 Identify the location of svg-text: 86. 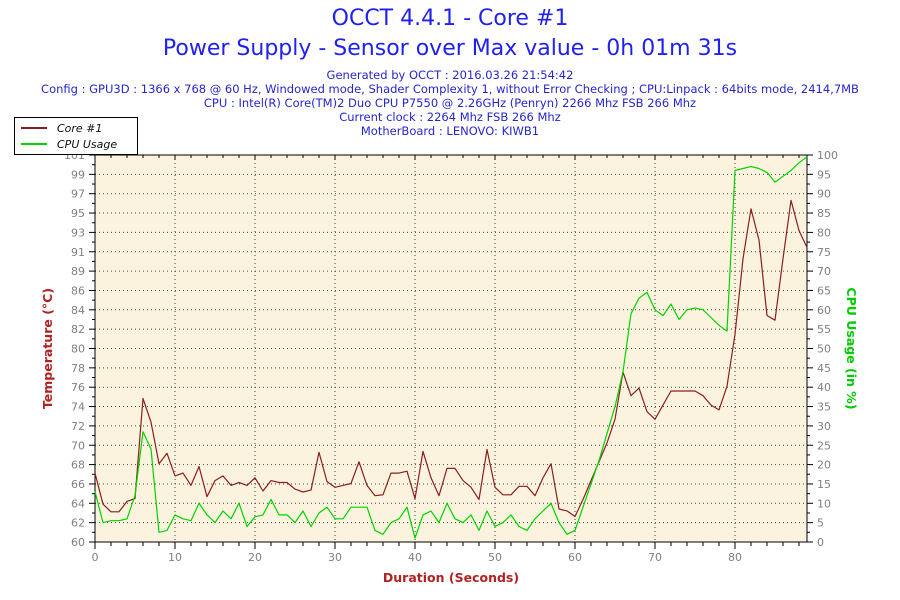
(78, 290).